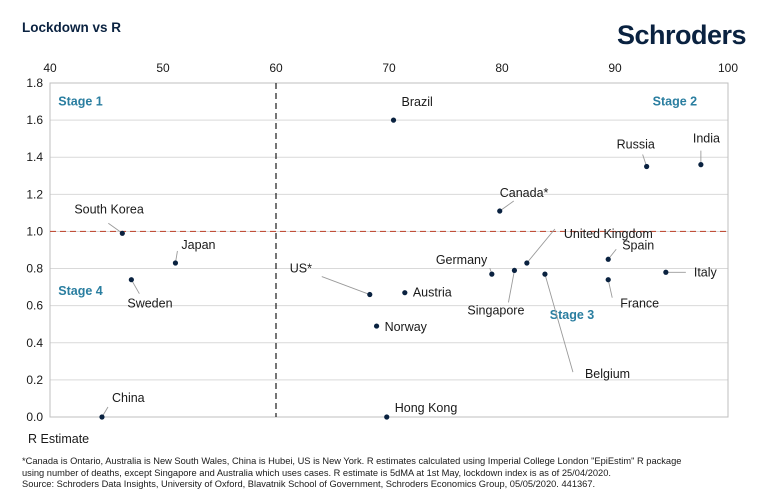  What do you see at coordinates (34, 83) in the screenshot?
I see `y-tick-label: 1.8` at bounding box center [34, 83].